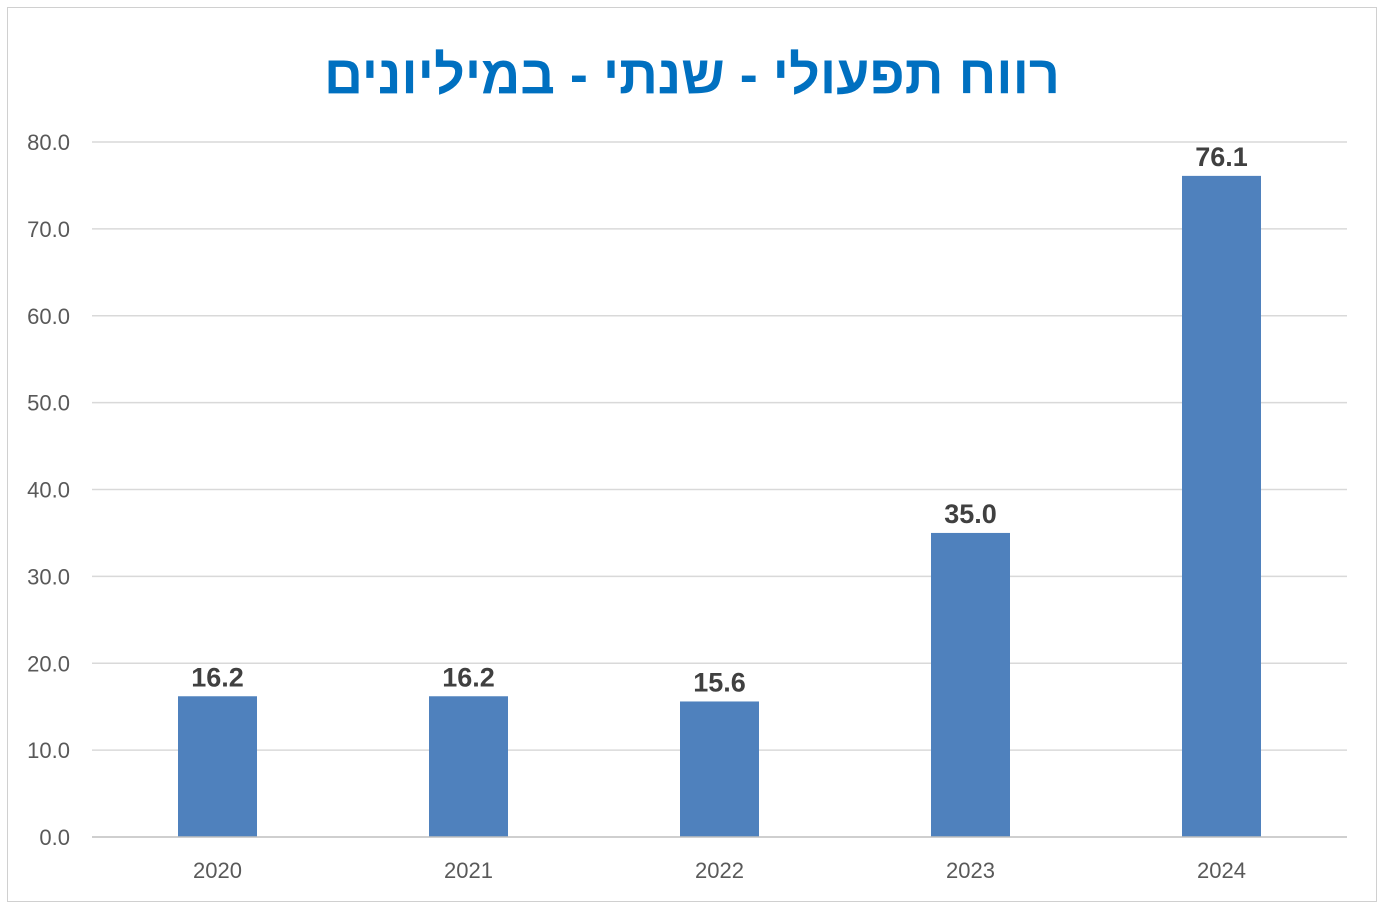 The height and width of the screenshot is (912, 1392). I want to click on y-tick-label: 60.0, so click(48, 316).